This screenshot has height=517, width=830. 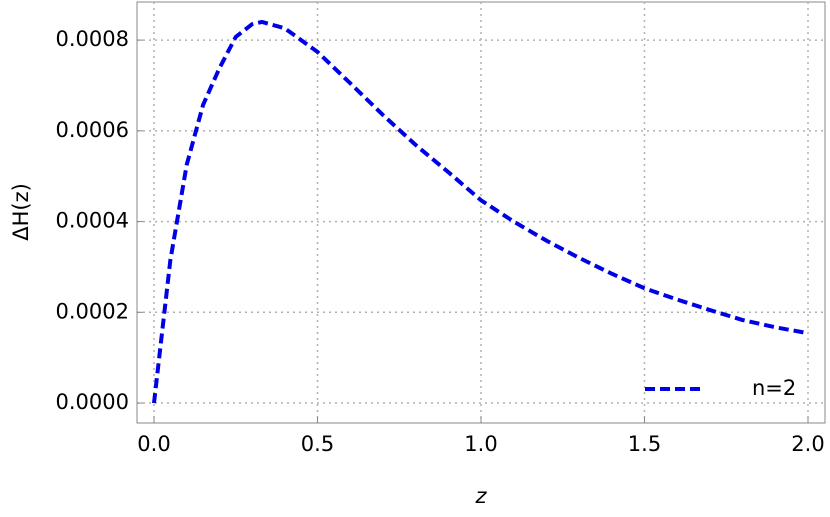 What do you see at coordinates (92, 130) in the screenshot?
I see `y-tick-label: 0.0006` at bounding box center [92, 130].